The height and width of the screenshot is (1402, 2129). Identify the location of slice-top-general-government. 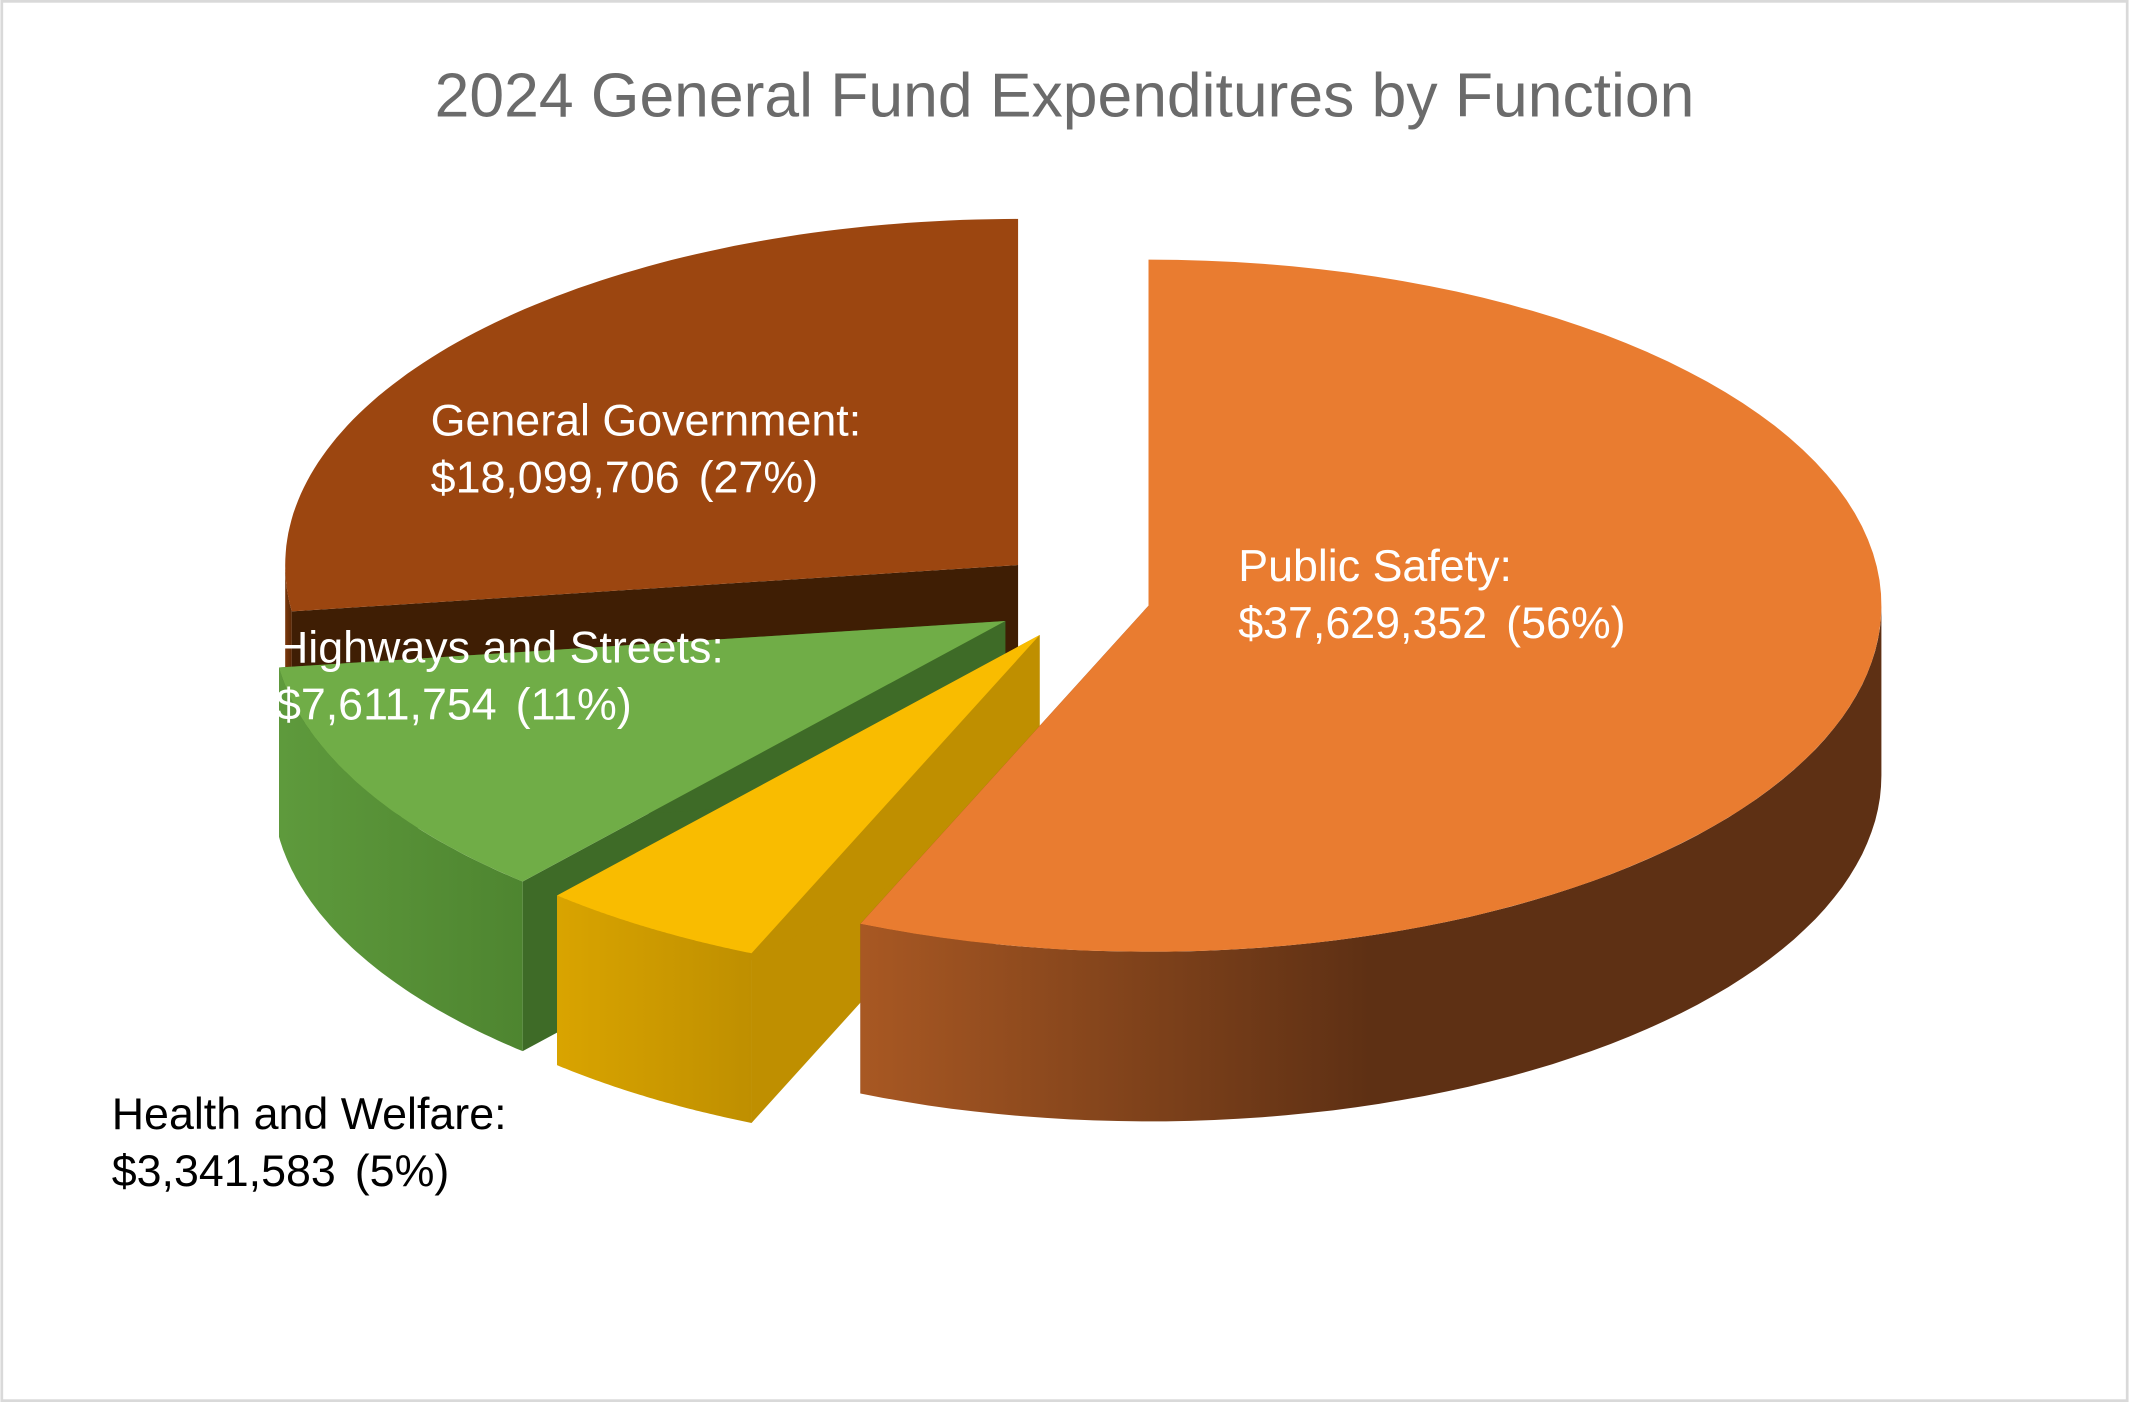
(652, 415).